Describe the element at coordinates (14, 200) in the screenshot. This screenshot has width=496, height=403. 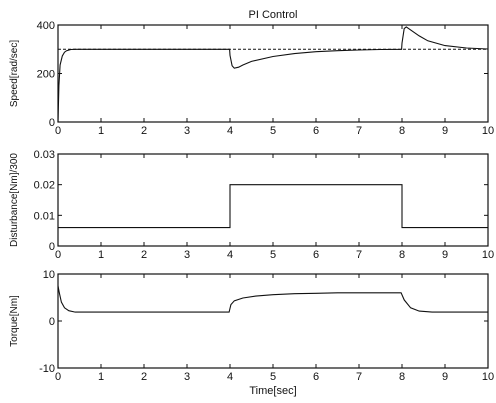
I see `y-axis-label: Disturbance[Nm]/300` at that location.